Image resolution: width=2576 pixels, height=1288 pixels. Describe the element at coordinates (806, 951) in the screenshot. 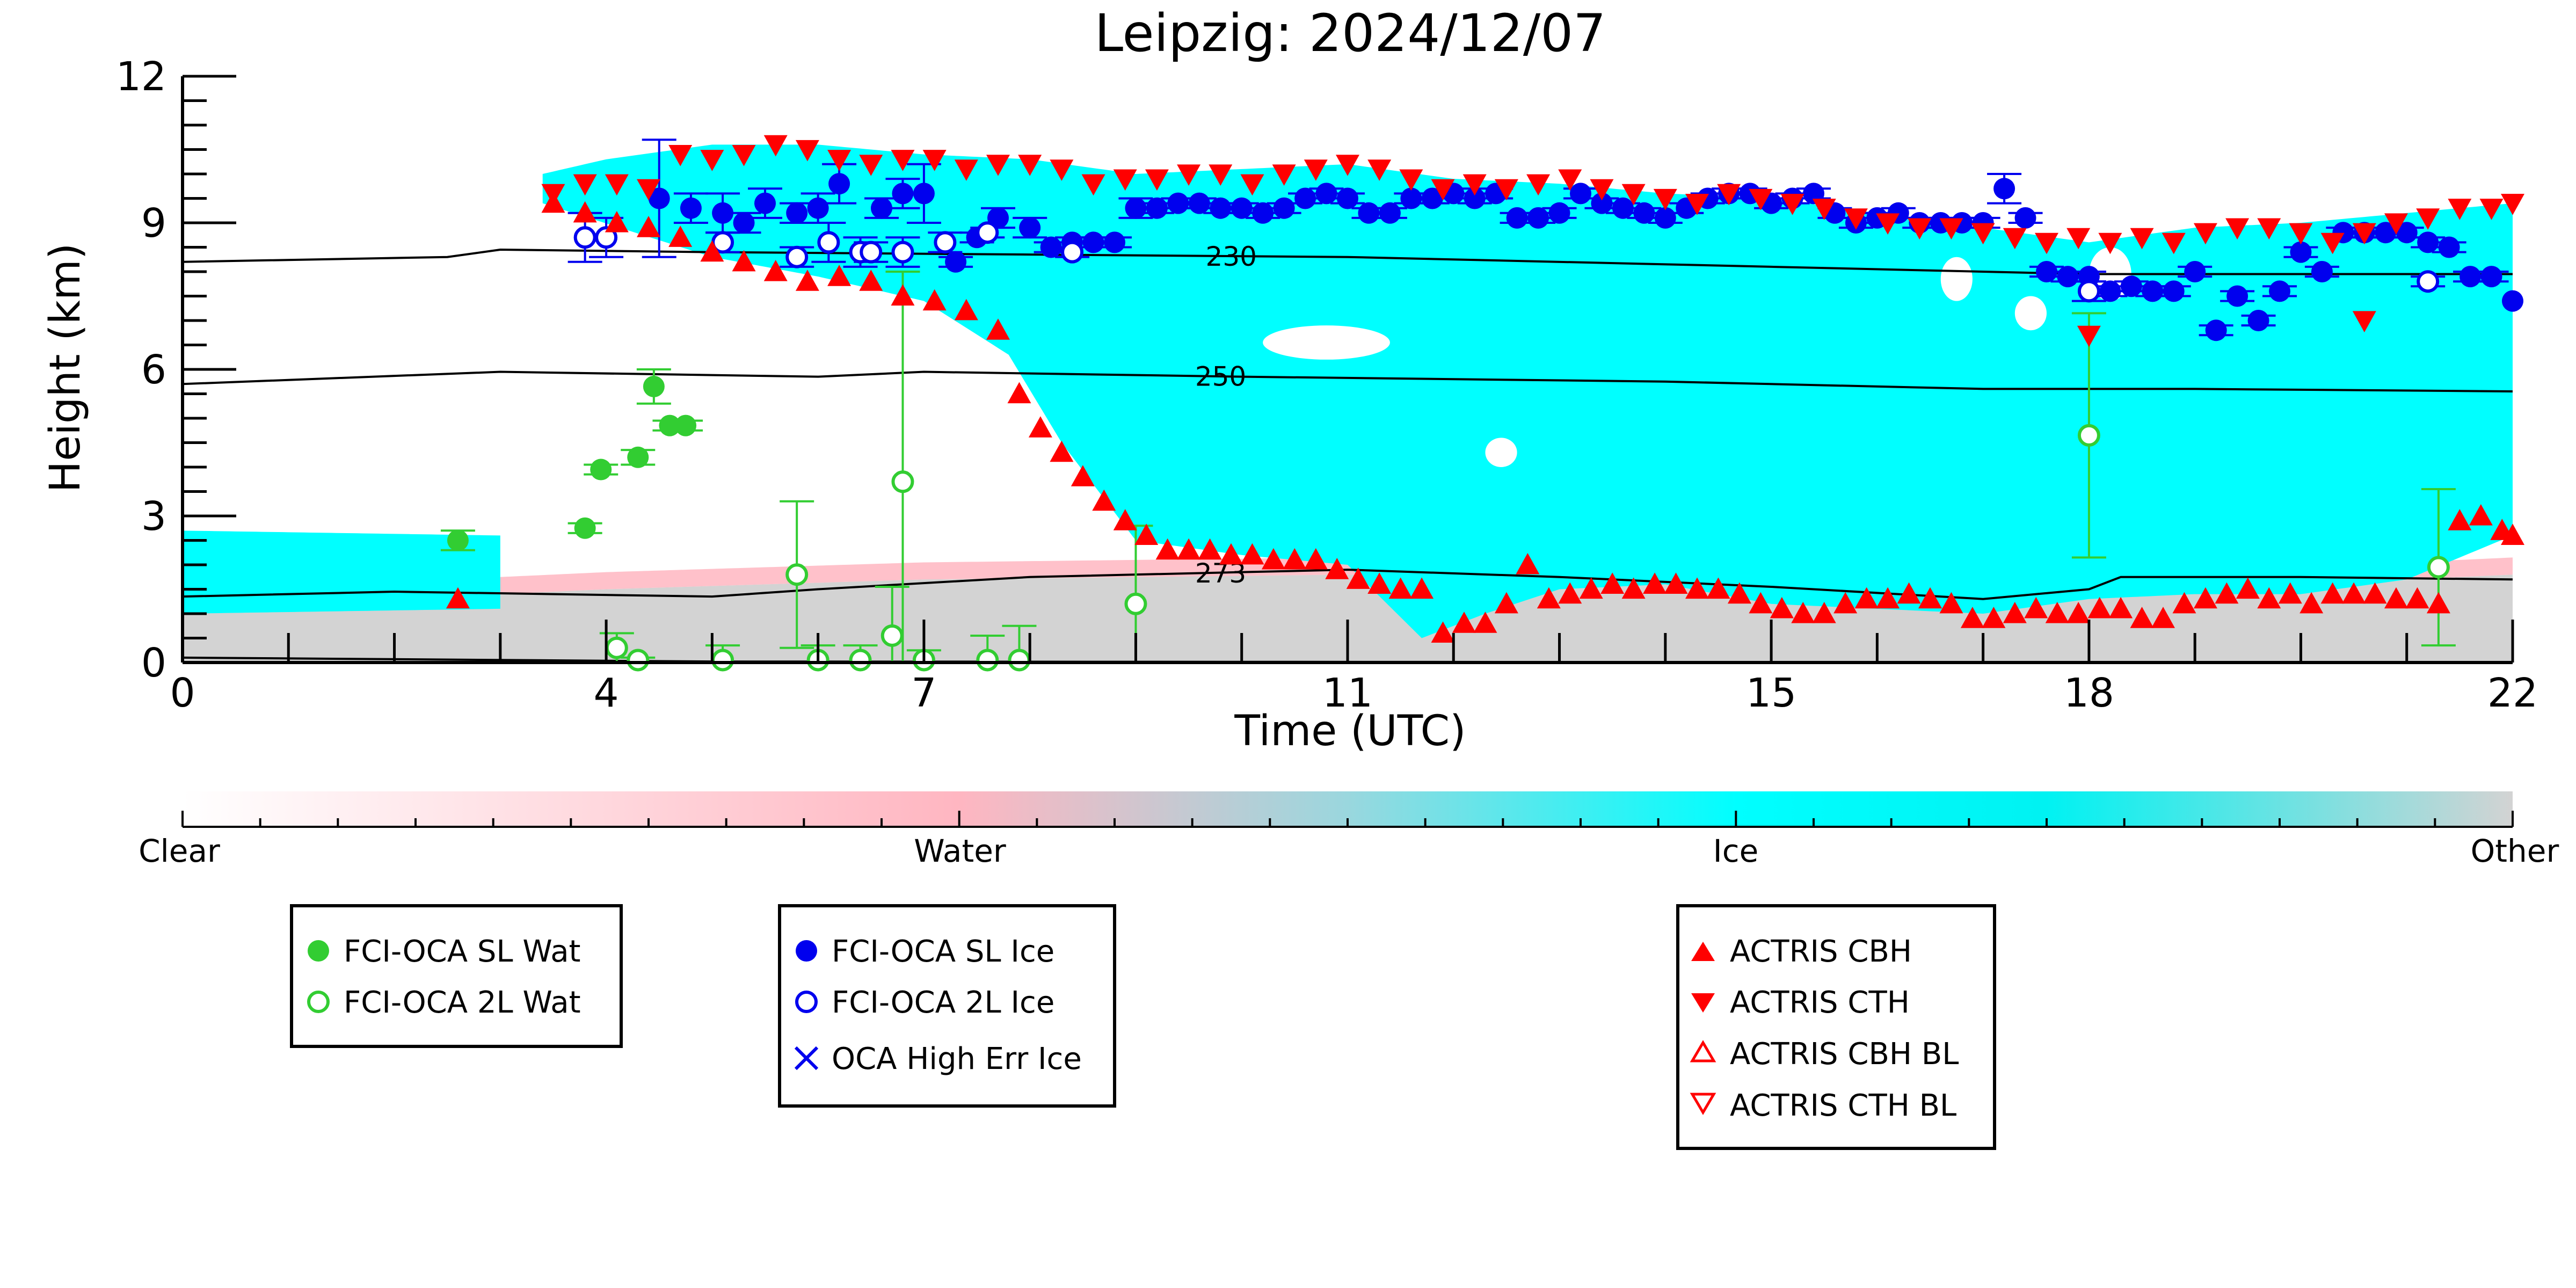

I see `legend-marker-sl-ice` at that location.